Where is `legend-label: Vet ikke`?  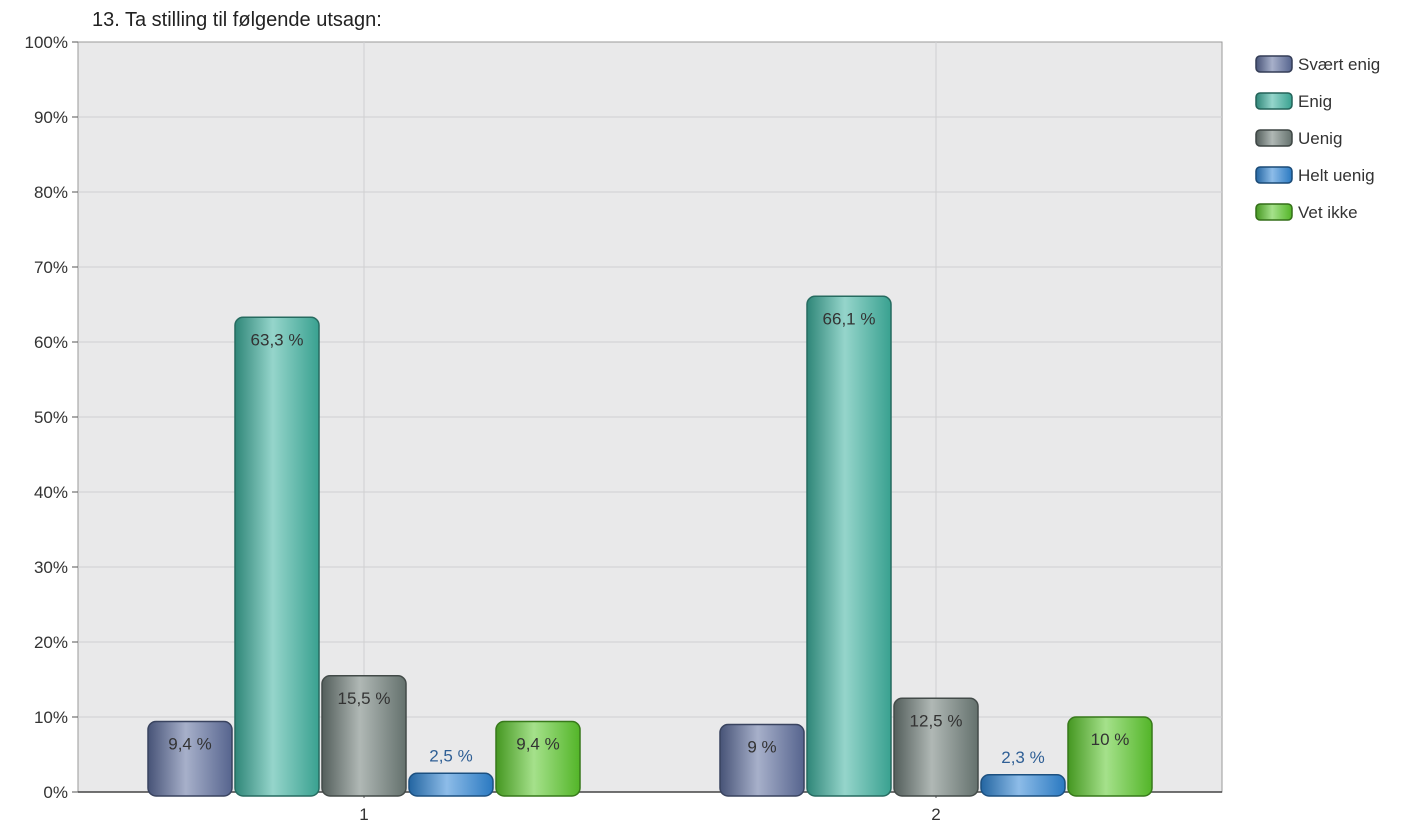 legend-label: Vet ikke is located at coordinates (1328, 212).